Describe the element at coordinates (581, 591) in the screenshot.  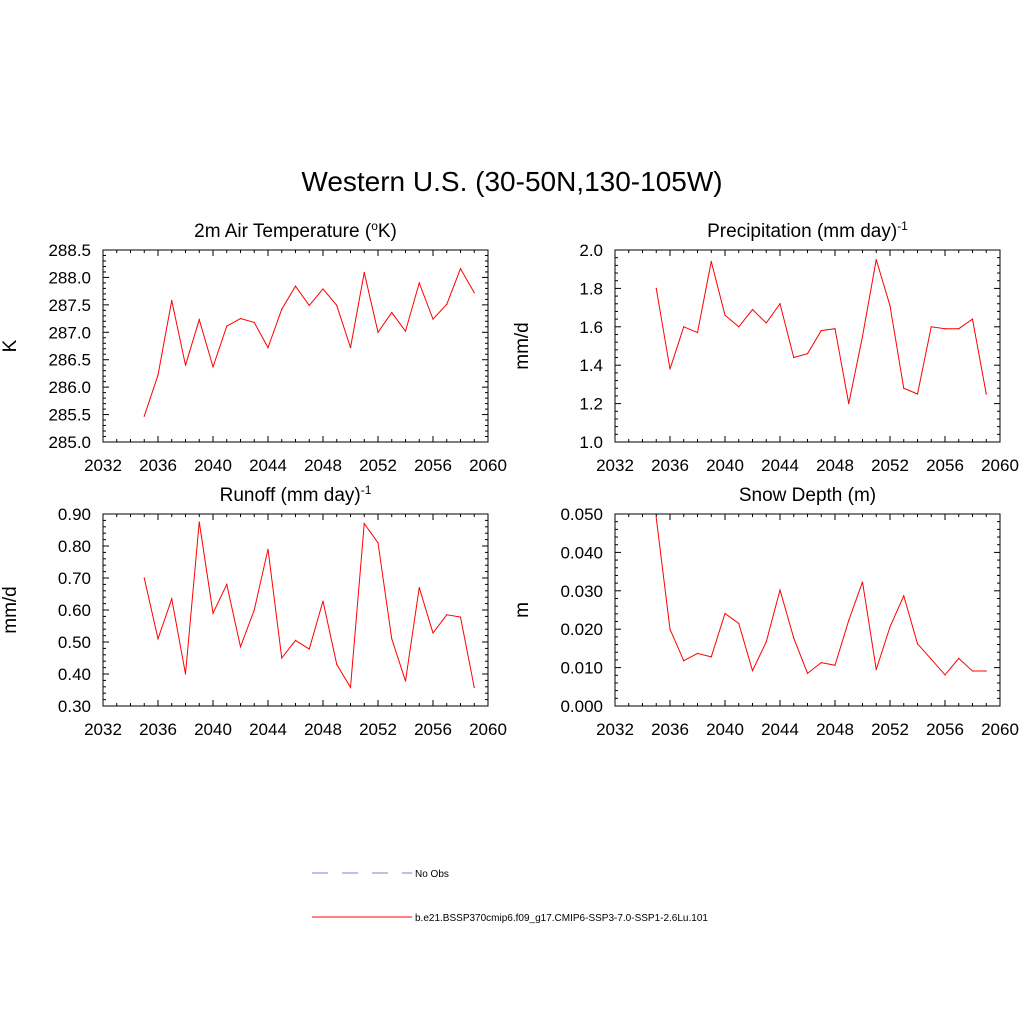
I see `y-tick-label: 0.030` at that location.